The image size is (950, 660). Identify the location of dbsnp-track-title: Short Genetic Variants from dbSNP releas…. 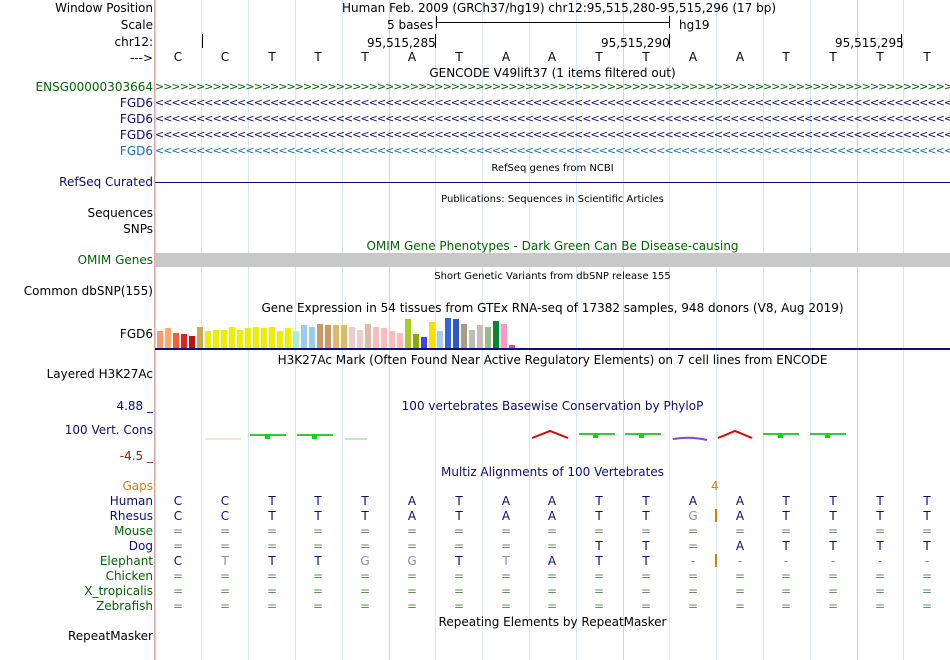
(552, 276).